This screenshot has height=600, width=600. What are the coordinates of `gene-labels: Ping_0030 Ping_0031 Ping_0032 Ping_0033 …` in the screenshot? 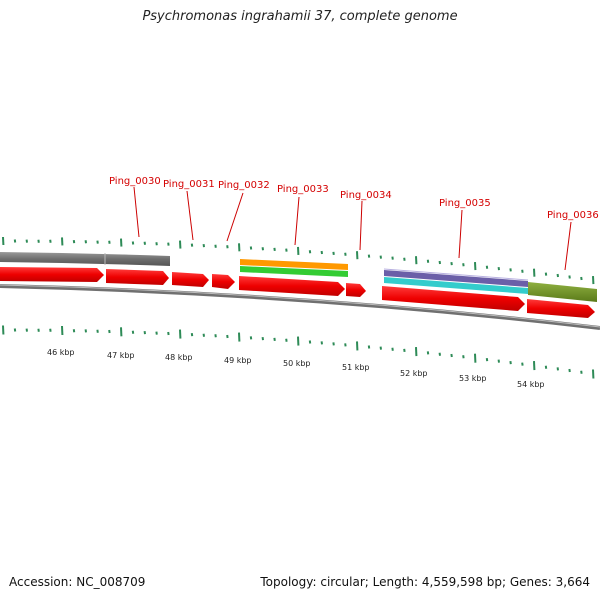 It's located at (354, 223).